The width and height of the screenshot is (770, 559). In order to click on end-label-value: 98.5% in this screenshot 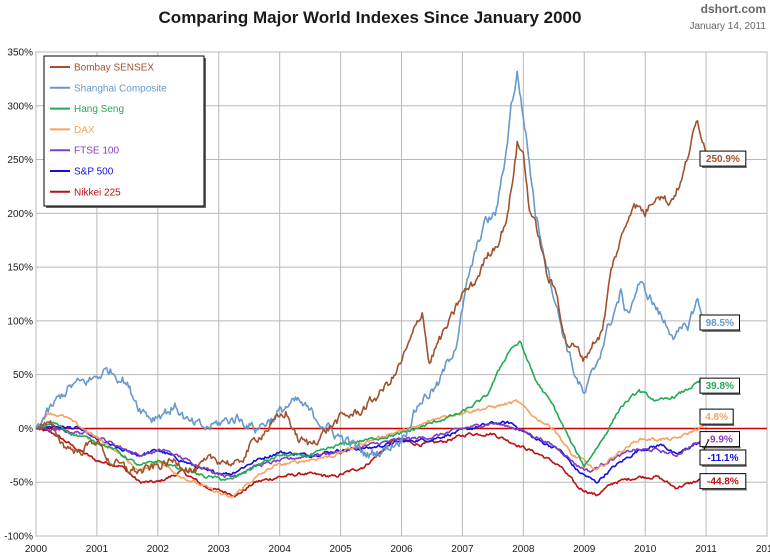, I will do `click(720, 323)`.